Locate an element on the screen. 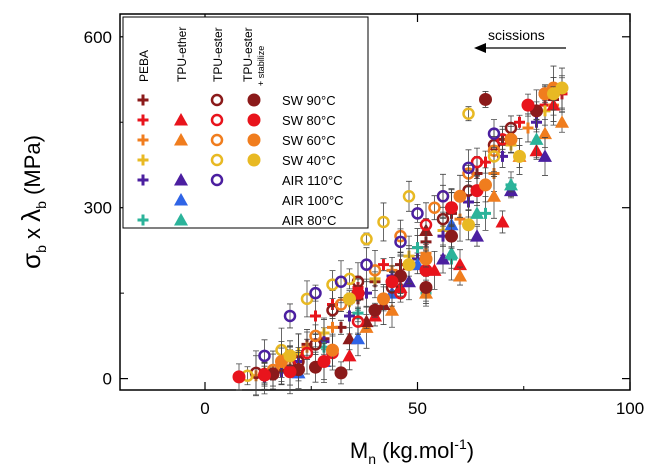  legend-header-tpu-ether: TPU-ether is located at coordinates (182, 54).